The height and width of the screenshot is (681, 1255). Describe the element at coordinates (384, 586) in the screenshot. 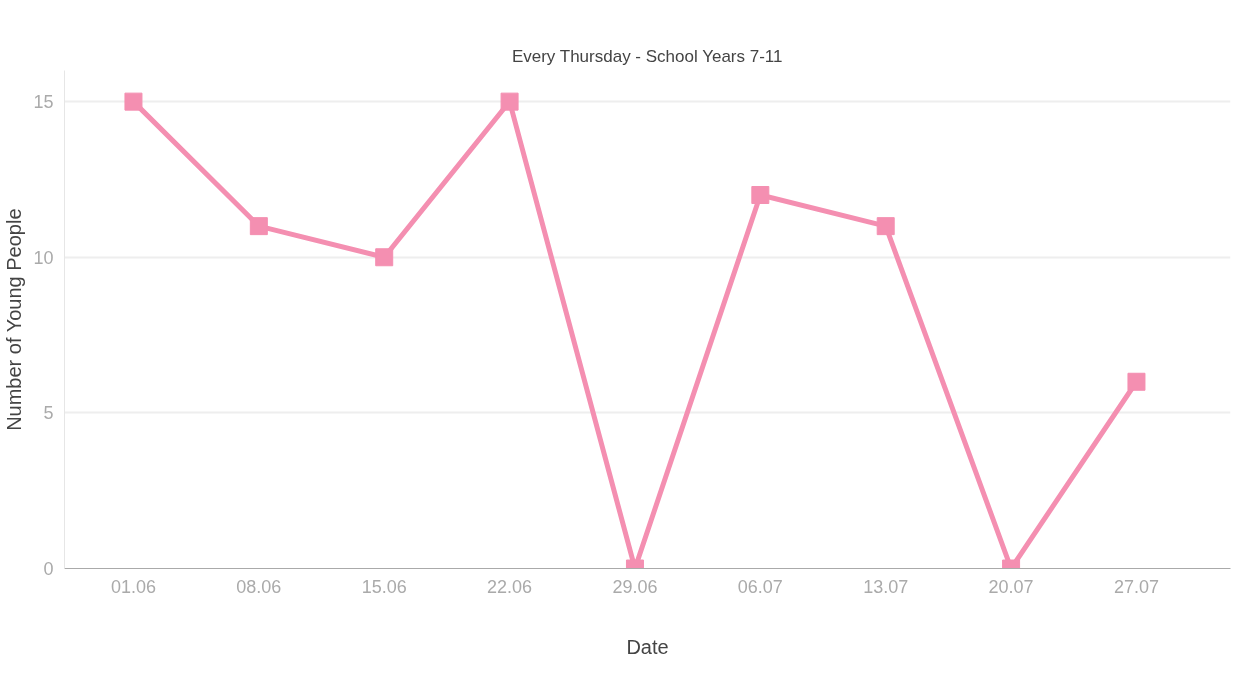

I see `x-tick-label: 15.06` at that location.